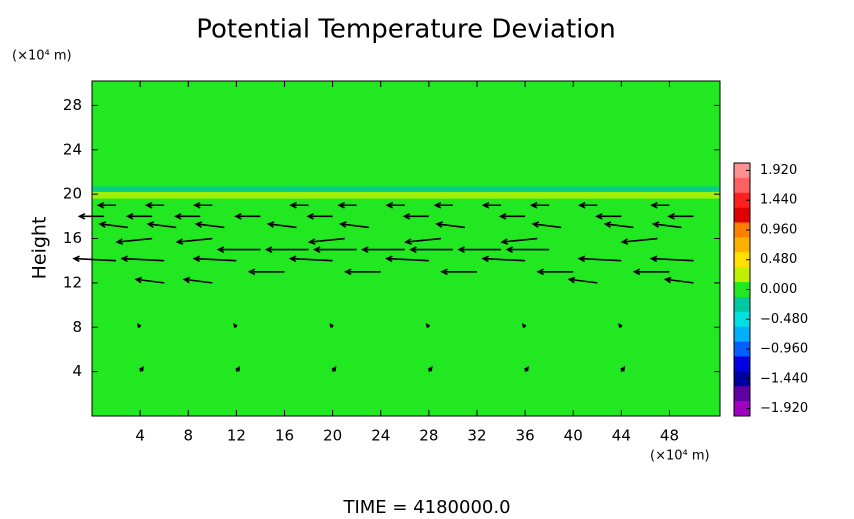  Describe the element at coordinates (140, 436) in the screenshot. I see `x-tick-label: 4` at that location.